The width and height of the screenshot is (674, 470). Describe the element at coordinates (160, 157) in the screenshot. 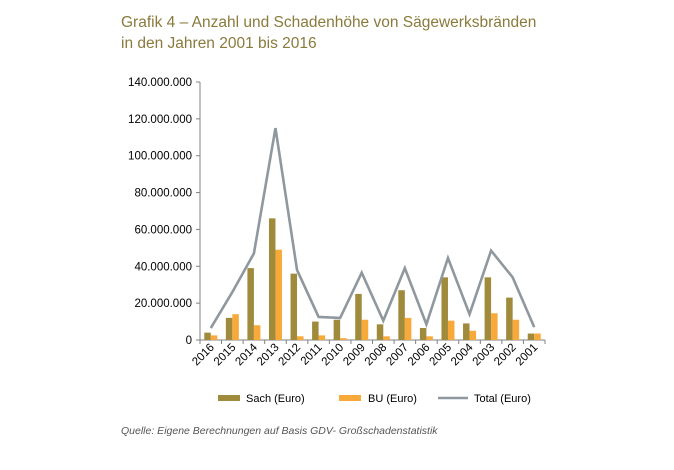

I see `y-tick-label: 100.000.000` at that location.